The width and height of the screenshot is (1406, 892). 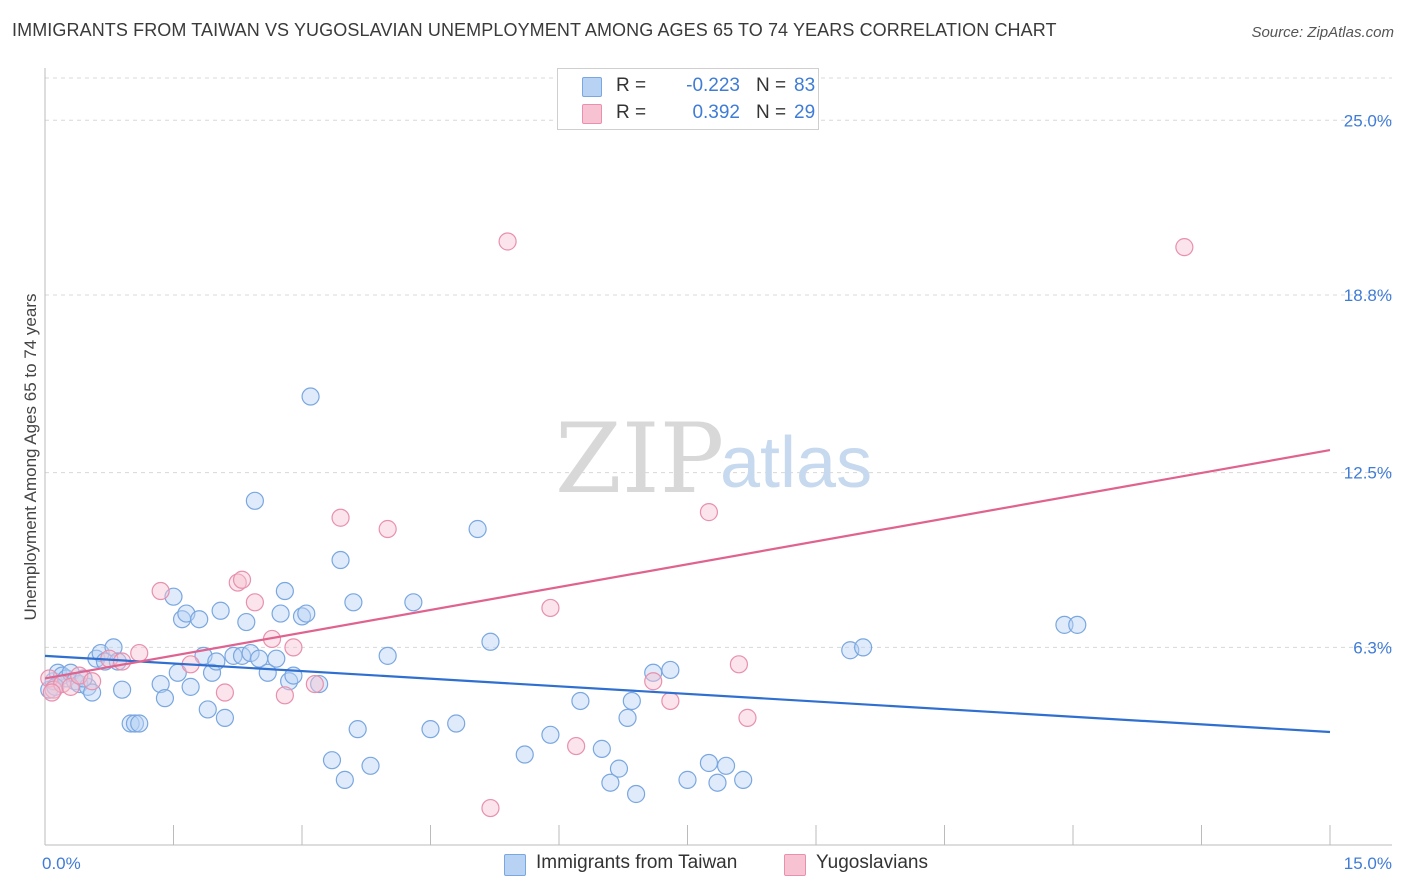 I want to click on y-tick-label: 12.5%, so click(x=1368, y=473).